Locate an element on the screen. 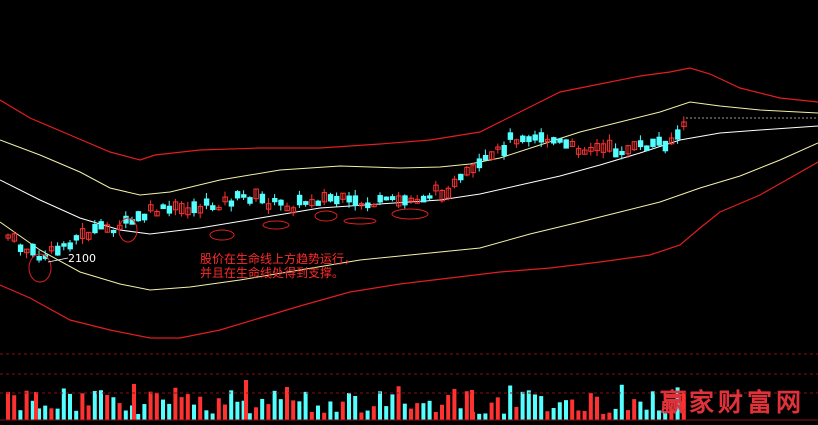 This screenshot has width=818, height=425. annotation-line-1: 股价在生命线上方趋势运行， is located at coordinates (278, 259).